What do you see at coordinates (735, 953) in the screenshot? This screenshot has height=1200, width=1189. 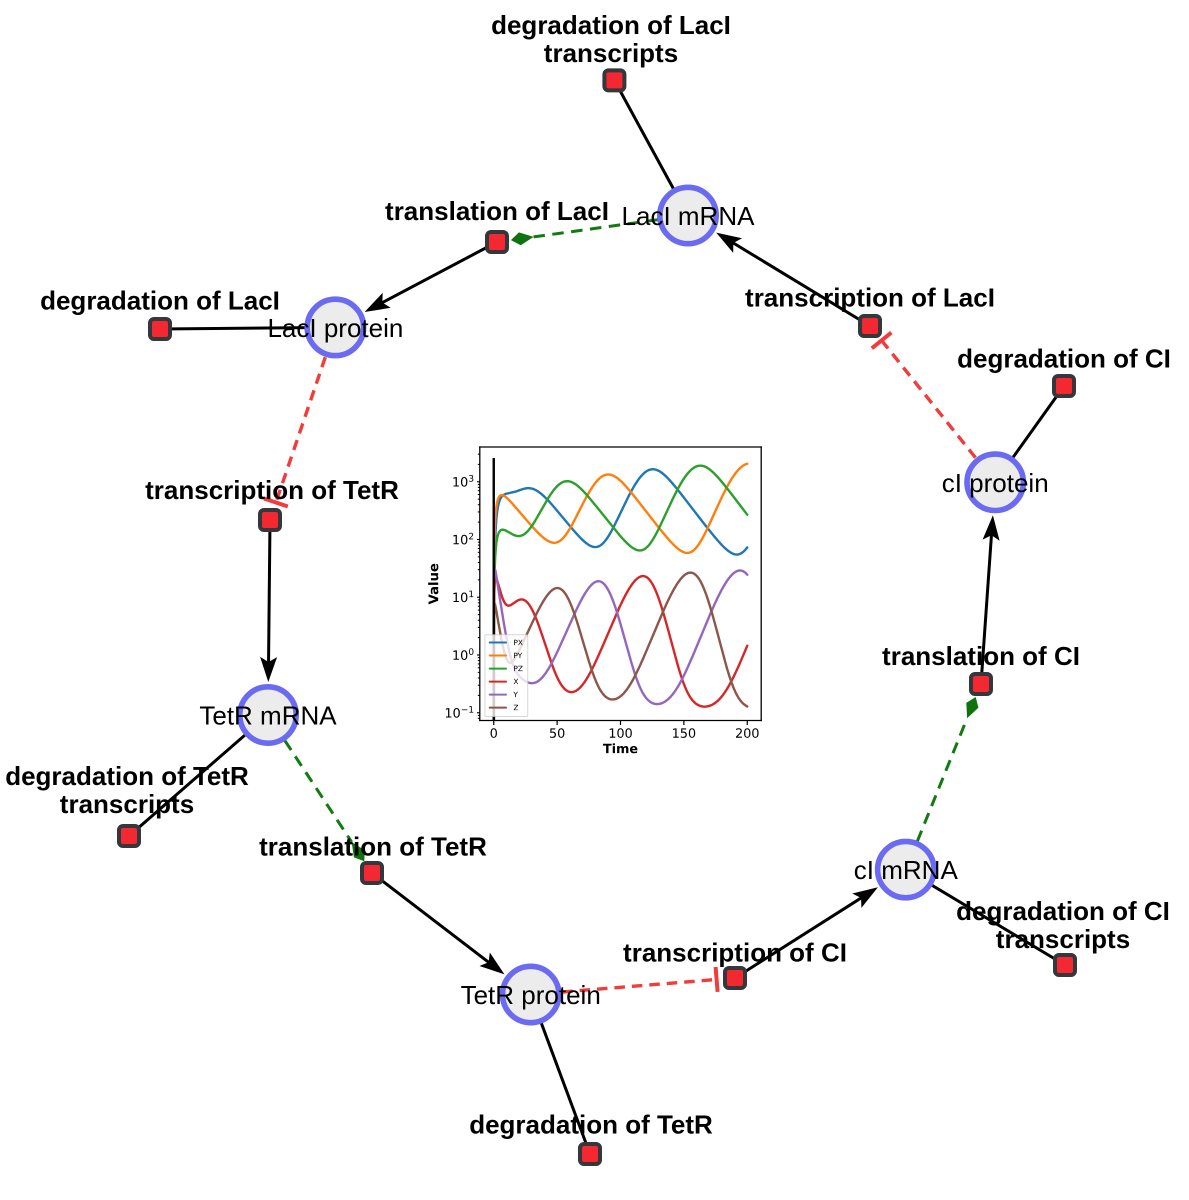 I see `svg-text: transcription of CI` at bounding box center [735, 953].